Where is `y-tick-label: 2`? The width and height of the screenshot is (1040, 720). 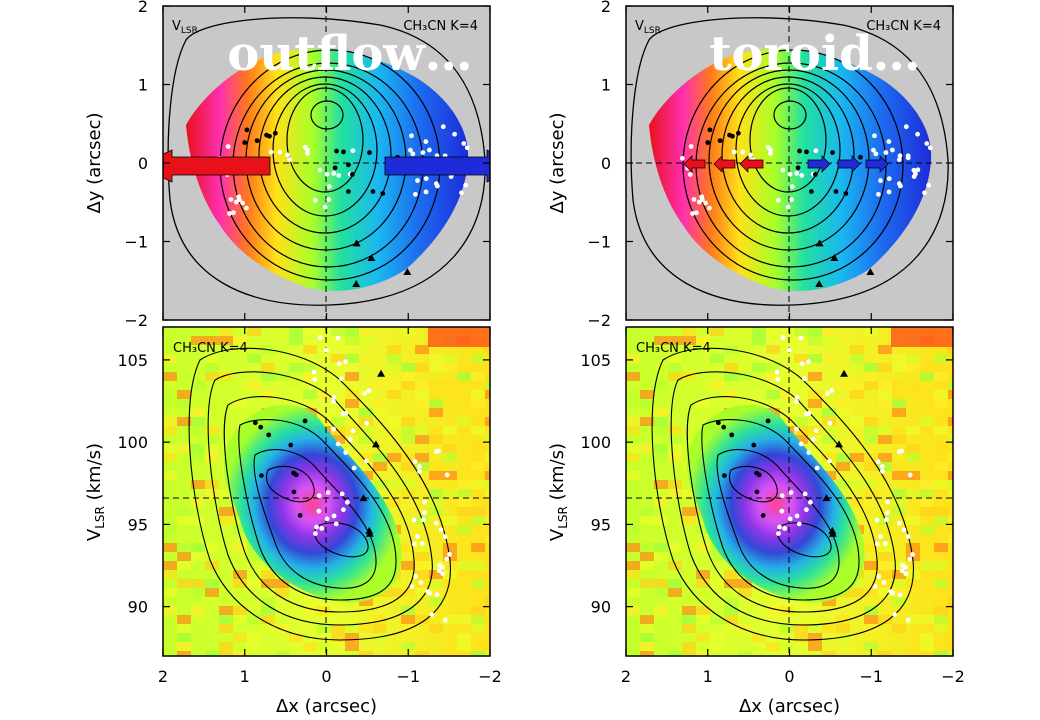
y-tick-label: 2 is located at coordinates (143, 8).